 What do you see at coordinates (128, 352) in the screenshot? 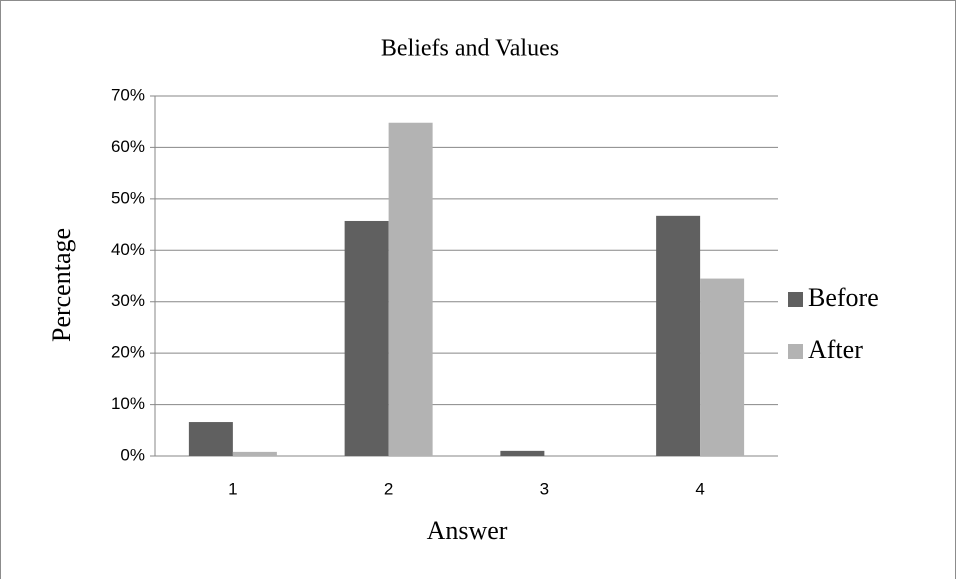
I see `y-tick-label: 20%` at bounding box center [128, 352].